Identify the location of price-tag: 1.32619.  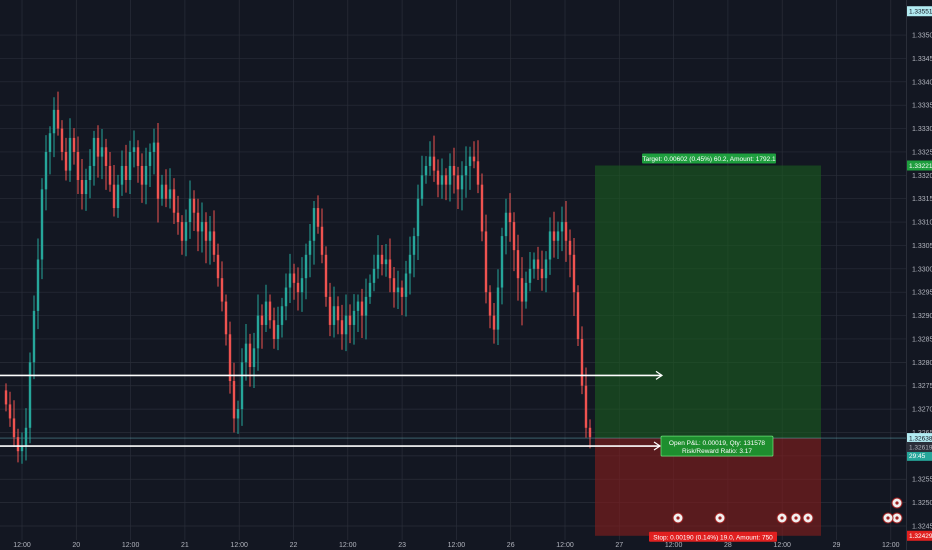
(920, 447).